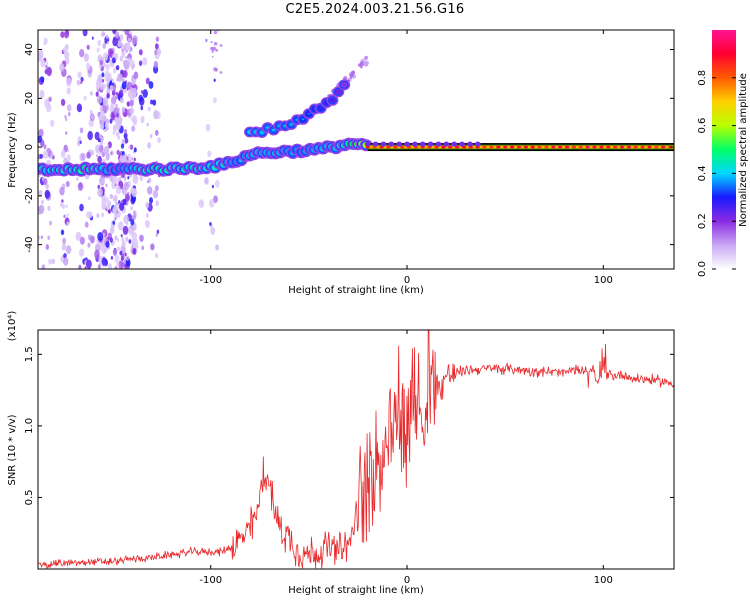 Image resolution: width=750 pixels, height=600 pixels. What do you see at coordinates (603, 580) in the screenshot?
I see `bottom-x-tick-label: 100` at bounding box center [603, 580].